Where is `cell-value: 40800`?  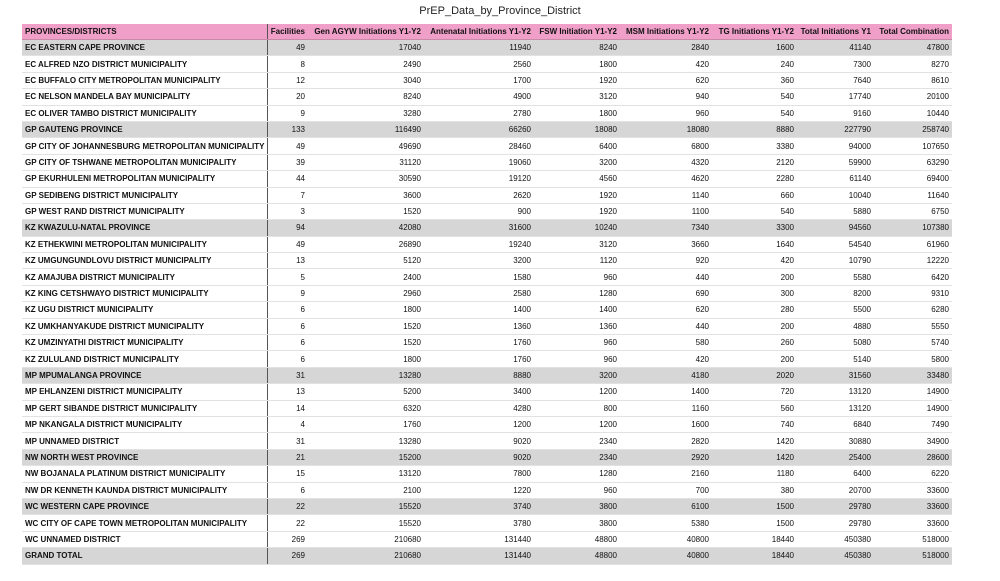 cell-value: 40800 is located at coordinates (666, 540).